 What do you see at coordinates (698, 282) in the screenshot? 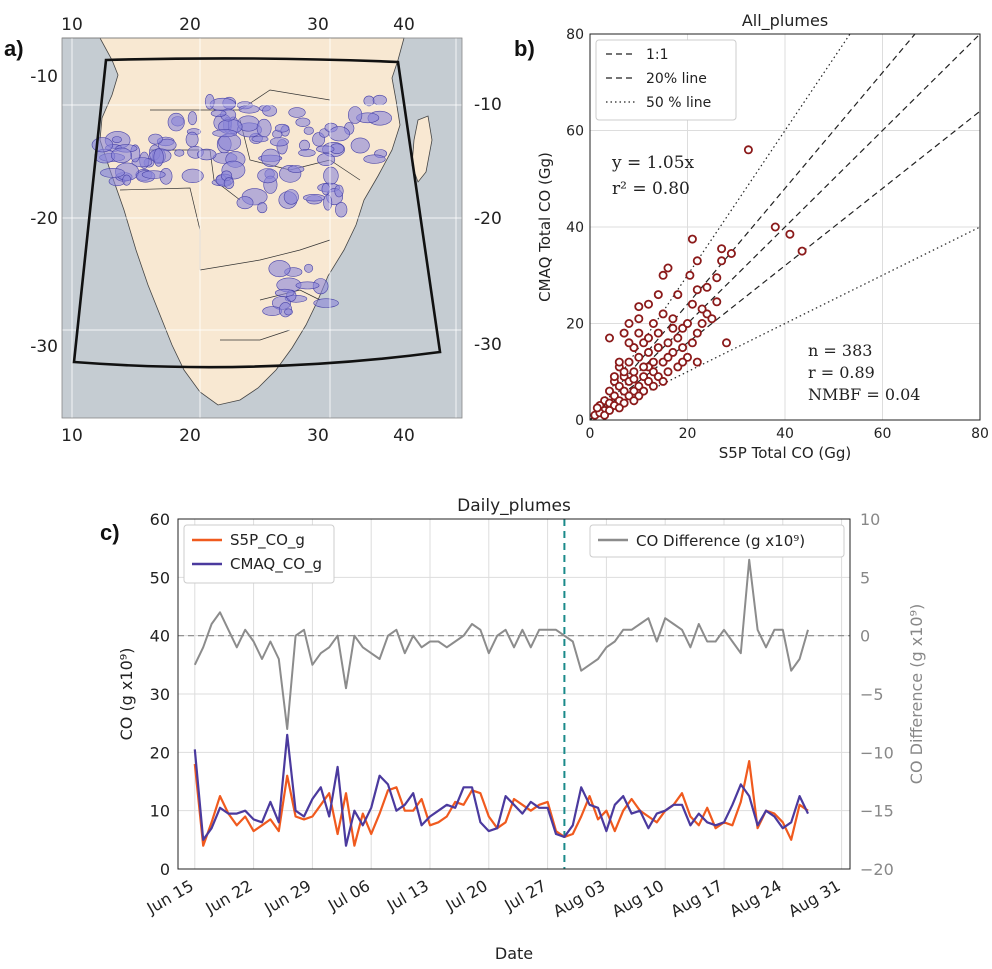
I see `scatter-points` at bounding box center [698, 282].